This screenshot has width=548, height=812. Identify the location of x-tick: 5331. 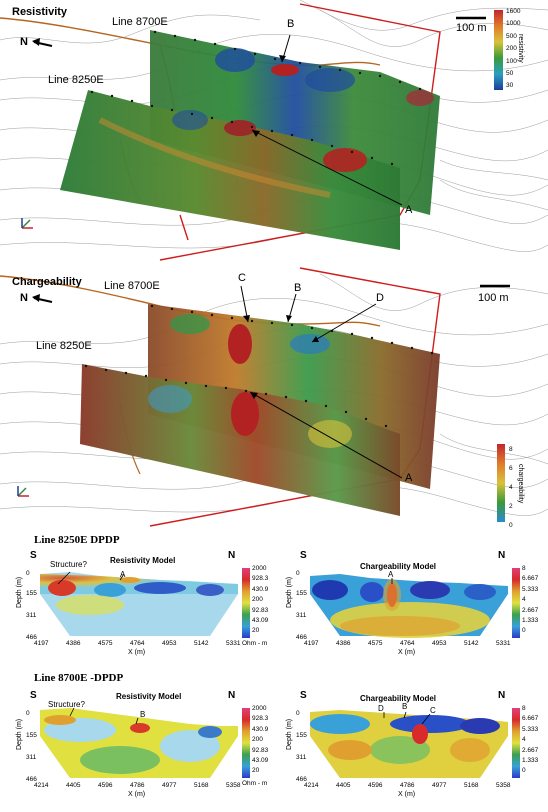
(503, 643).